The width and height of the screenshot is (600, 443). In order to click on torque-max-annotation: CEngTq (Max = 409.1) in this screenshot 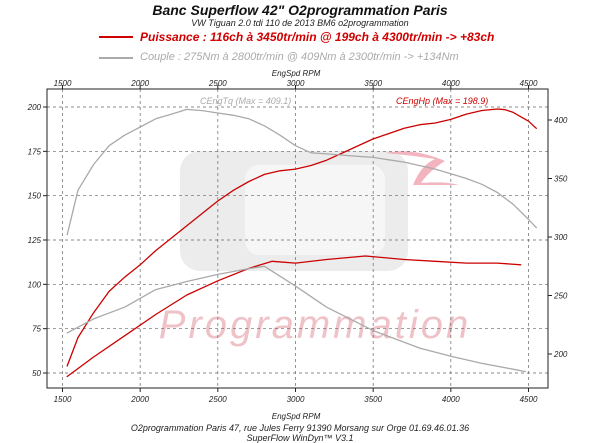, I will do `click(245, 101)`.